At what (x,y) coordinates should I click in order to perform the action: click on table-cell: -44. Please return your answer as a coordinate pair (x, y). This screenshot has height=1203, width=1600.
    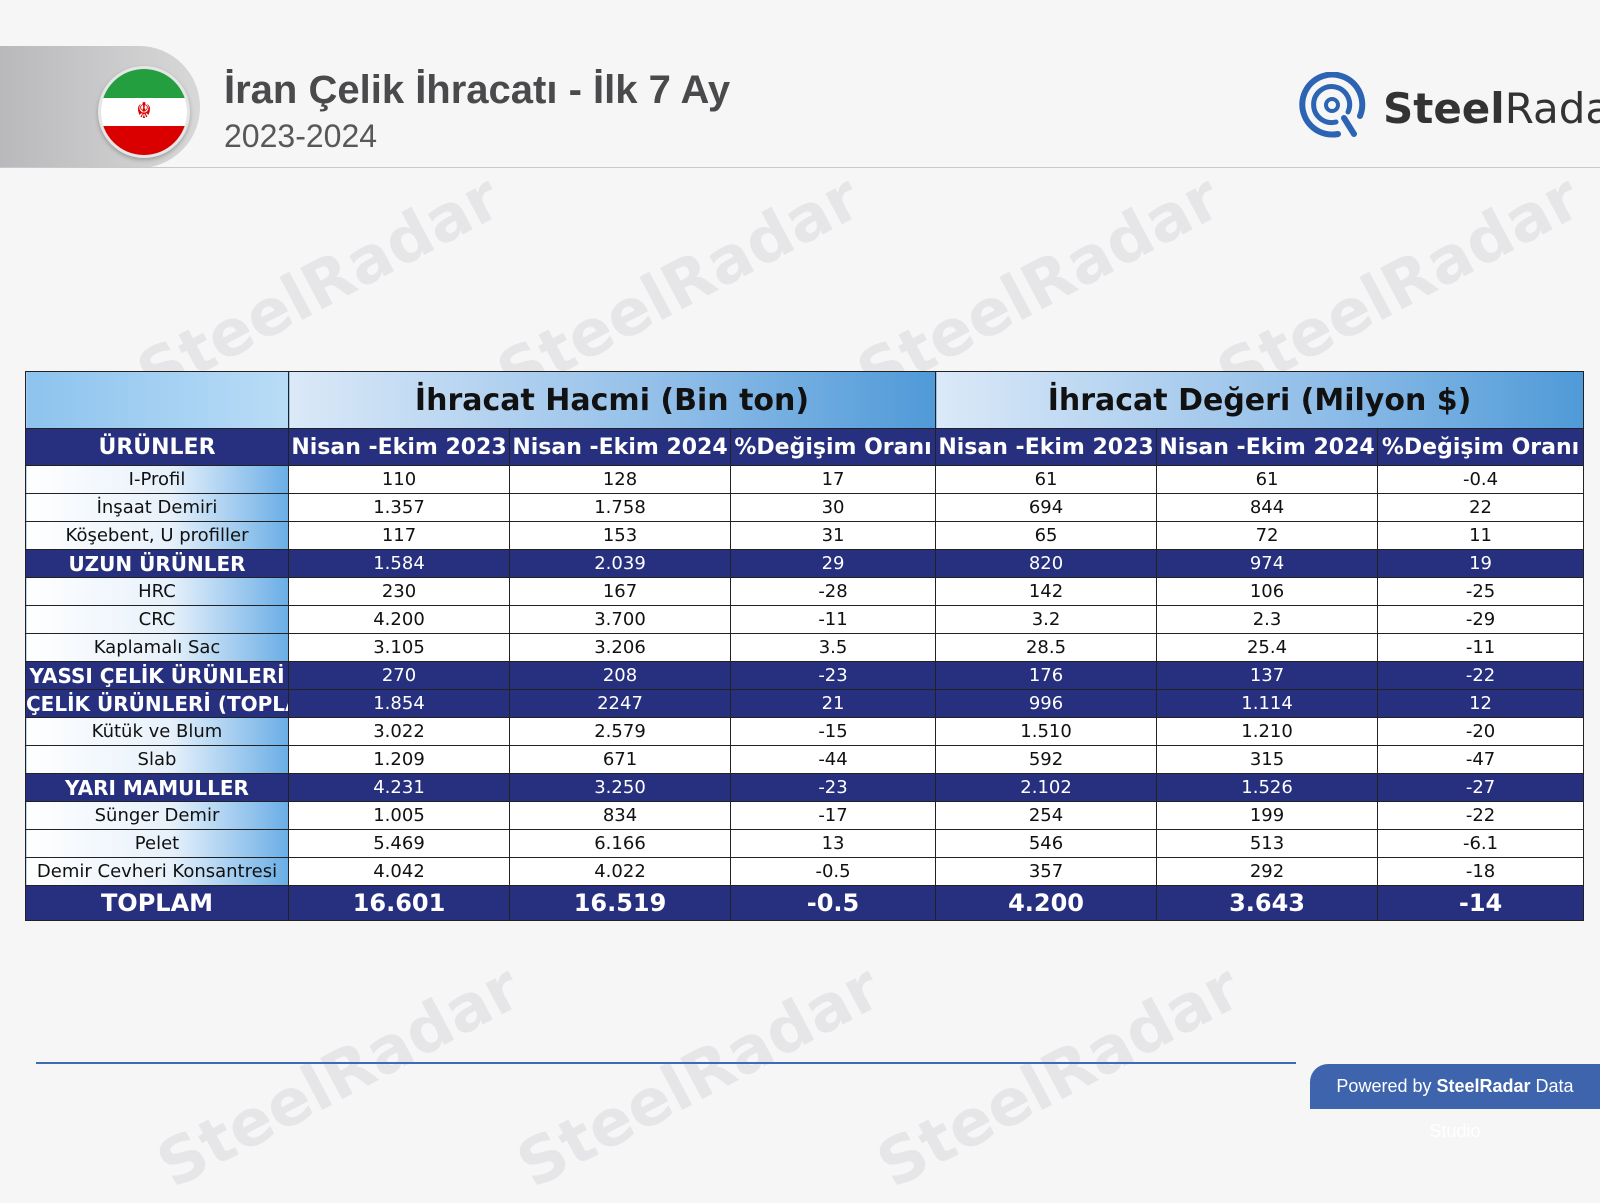
    Looking at the image, I should click on (833, 759).